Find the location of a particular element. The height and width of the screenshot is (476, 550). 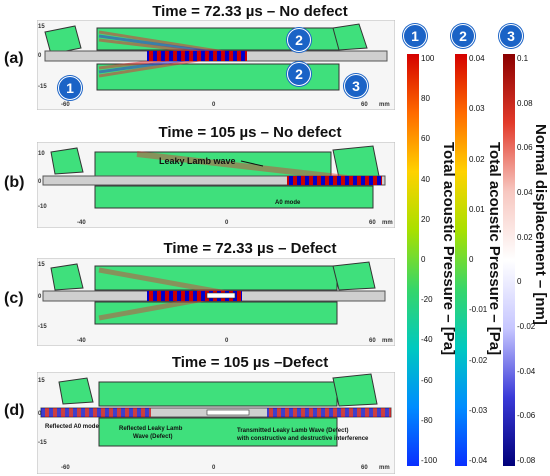

colorbar-tick: -0.01 is located at coordinates (478, 310).